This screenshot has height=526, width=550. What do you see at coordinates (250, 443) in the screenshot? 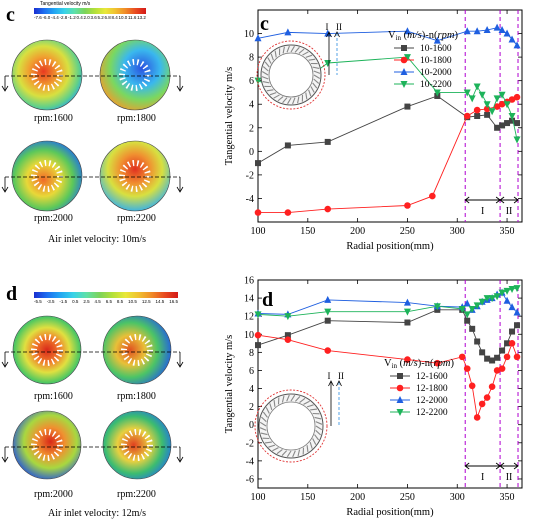
I see `y-tick-label: -2` at bounding box center [250, 443].